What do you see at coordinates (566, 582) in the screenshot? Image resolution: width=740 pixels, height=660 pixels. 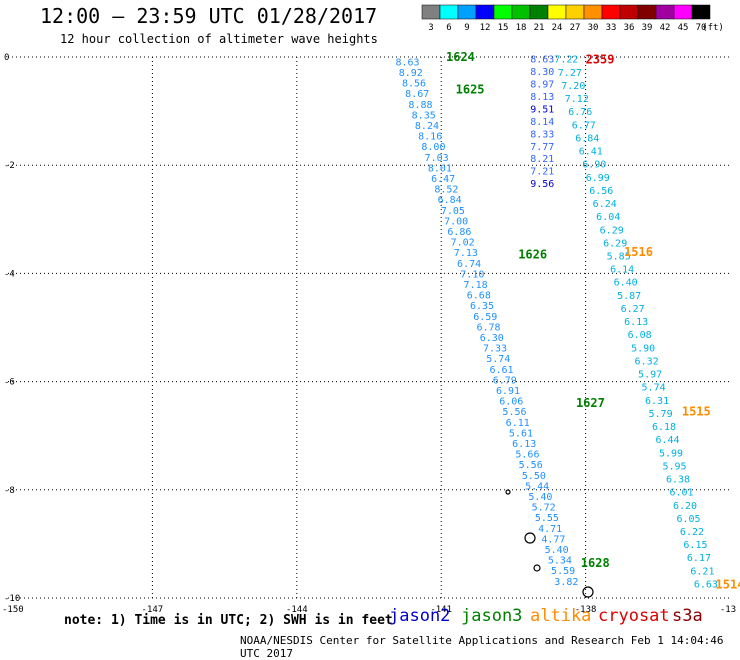 I see `swh-value-label: 3.82` at bounding box center [566, 582].